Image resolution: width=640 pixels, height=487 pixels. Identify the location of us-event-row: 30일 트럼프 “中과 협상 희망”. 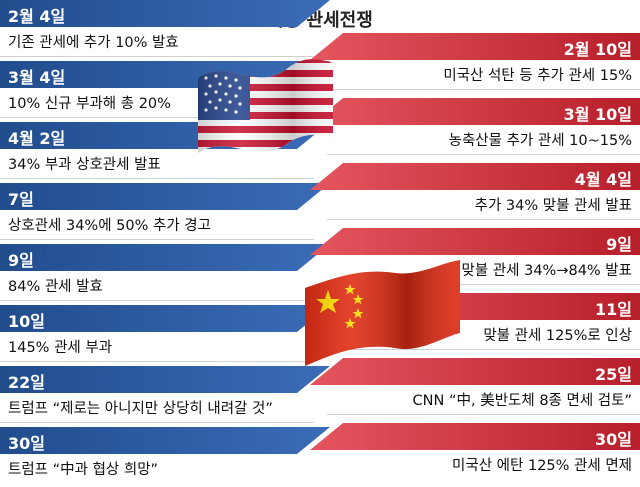
(165, 457).